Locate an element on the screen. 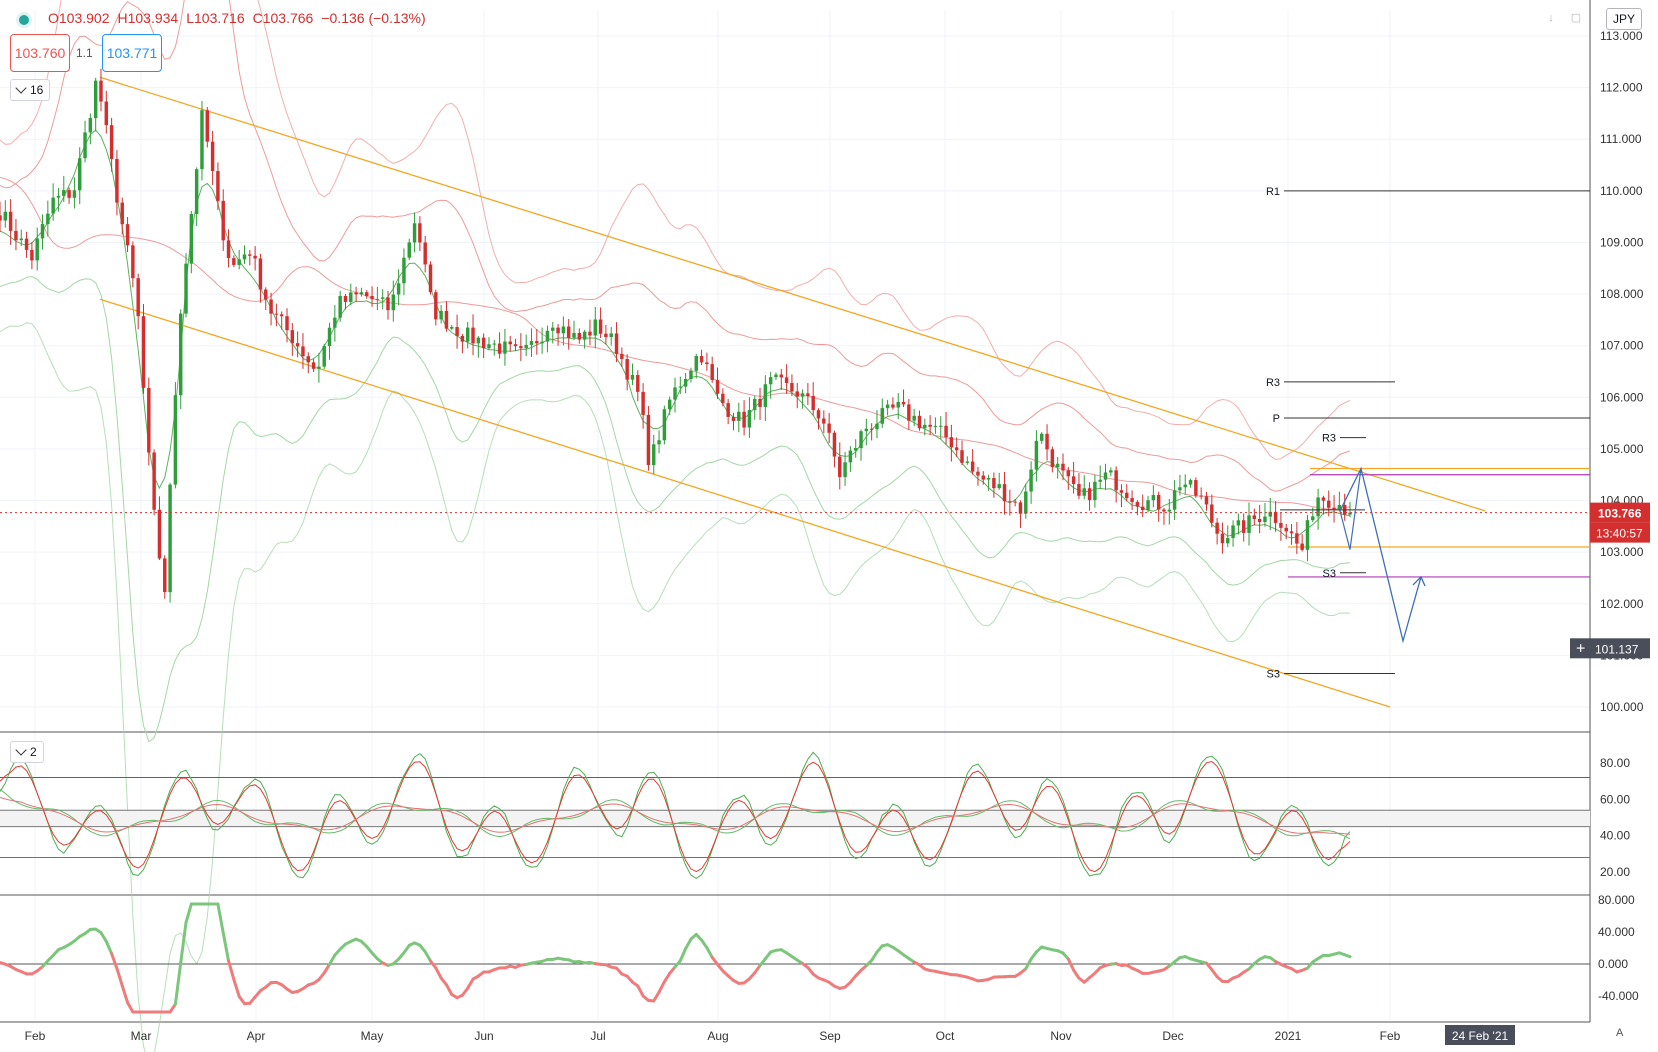  open-value: O103.902 is located at coordinates (79, 18).